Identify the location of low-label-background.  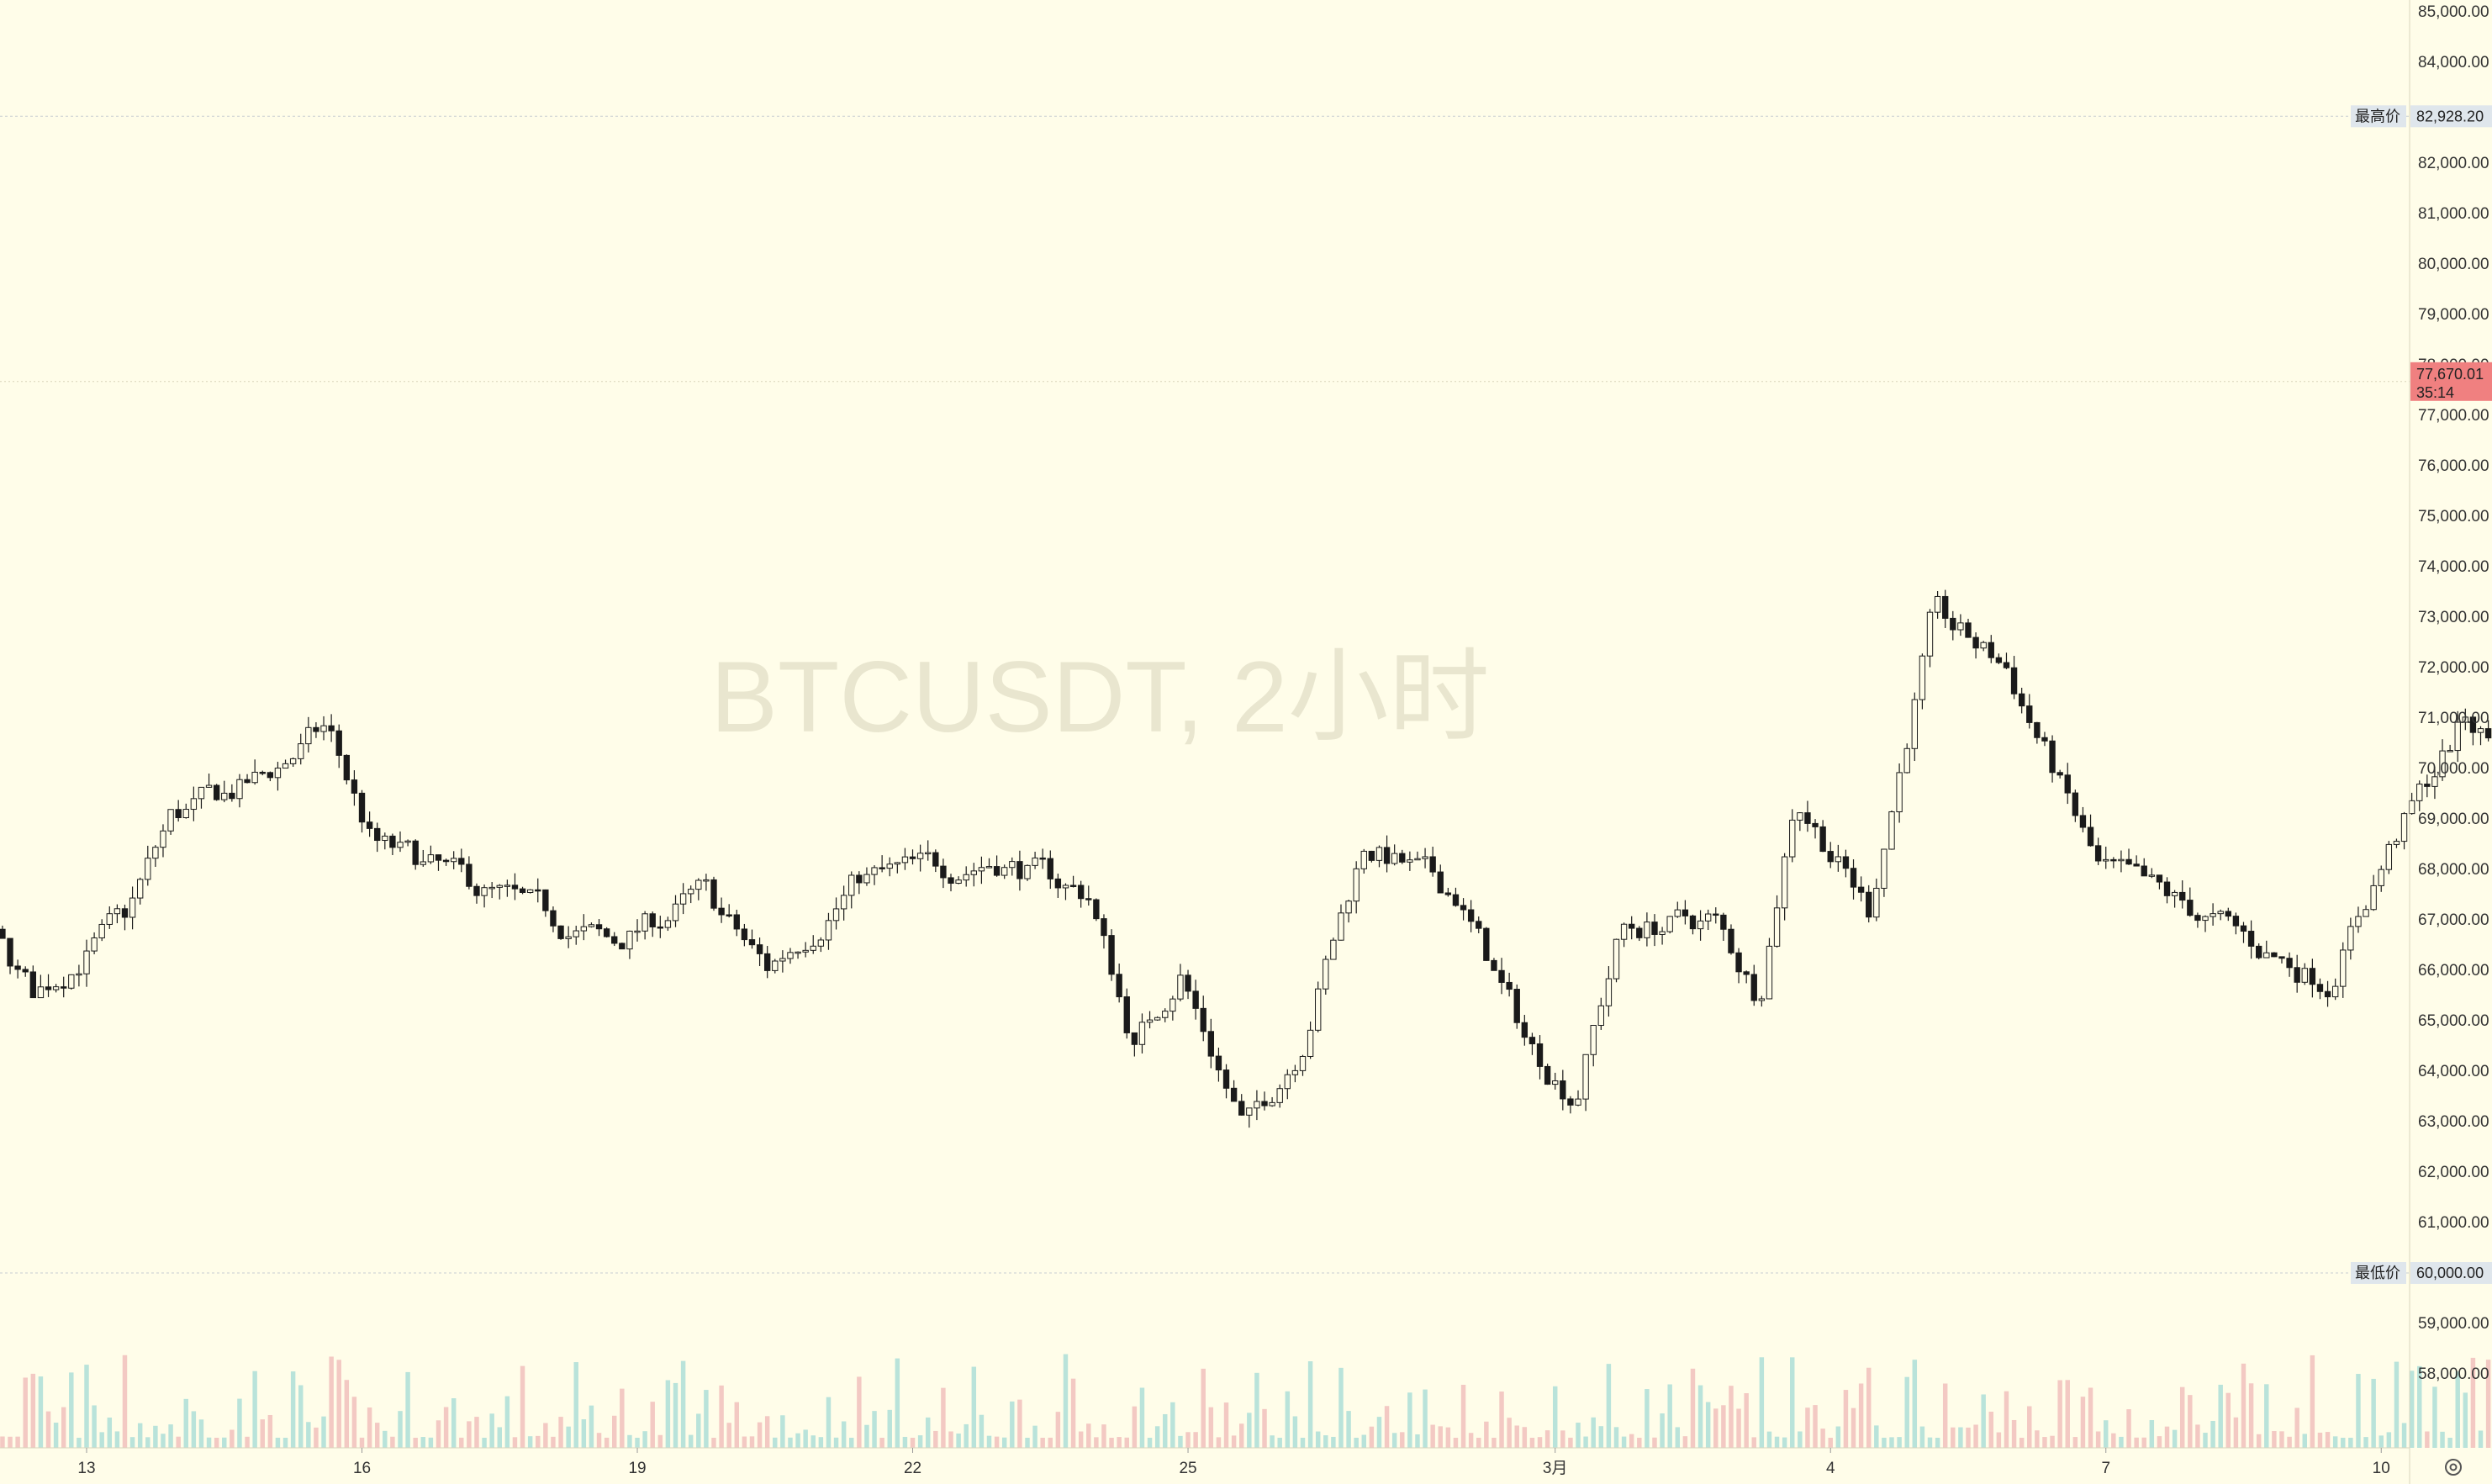
(2378, 1273).